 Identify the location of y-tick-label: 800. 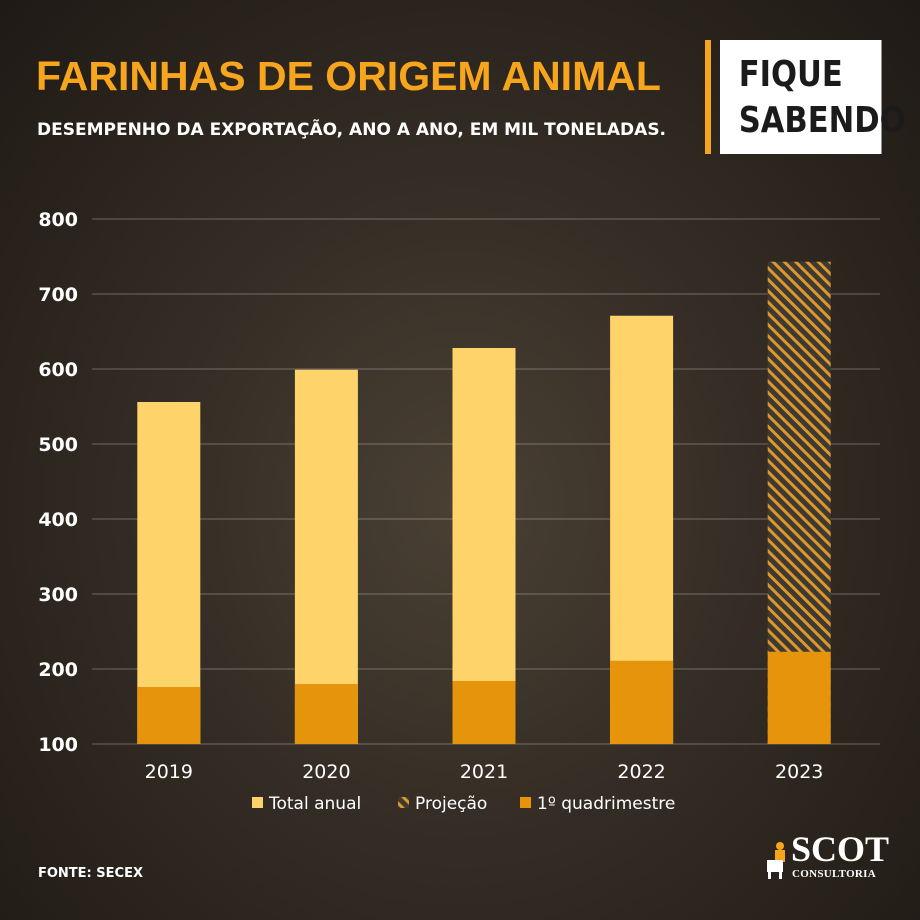
(58, 220).